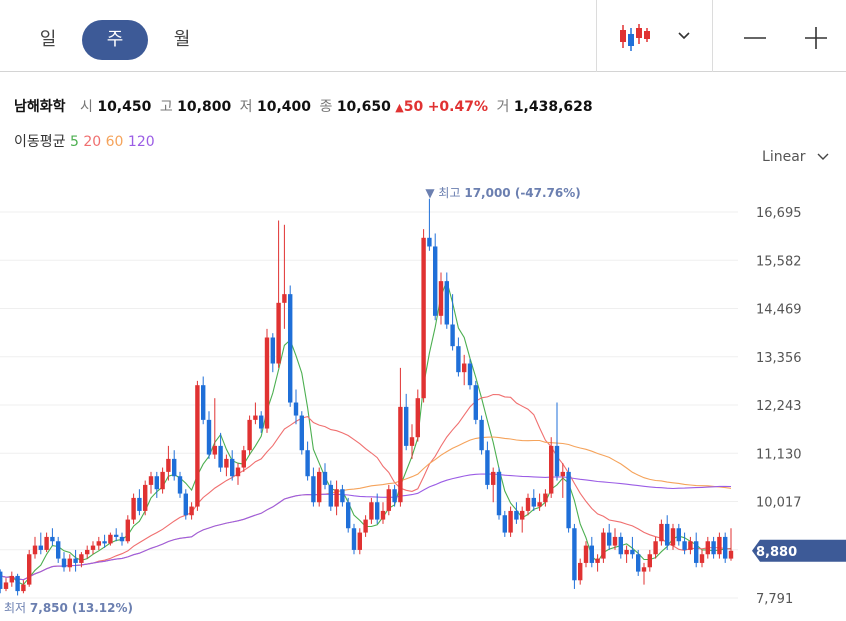 The width and height of the screenshot is (846, 621). Describe the element at coordinates (204, 107) in the screenshot. I see `high-value: 10,800` at that location.